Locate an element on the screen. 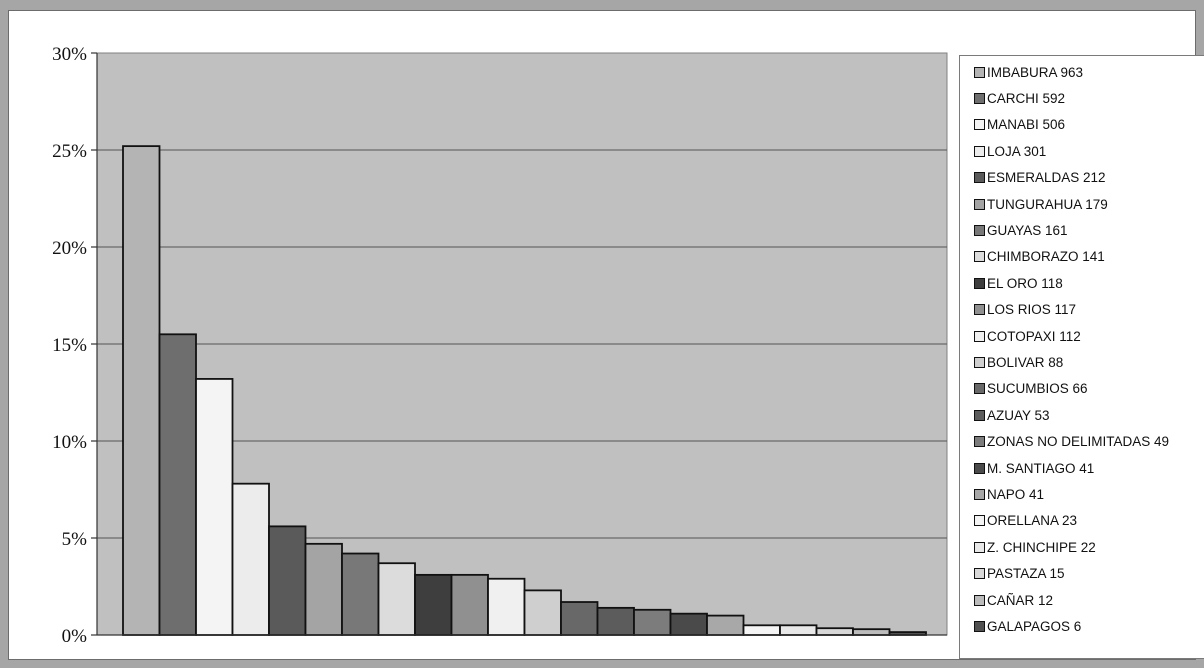 The width and height of the screenshot is (1204, 668). legend-item: EL ORO 118 is located at coordinates (1018, 283).